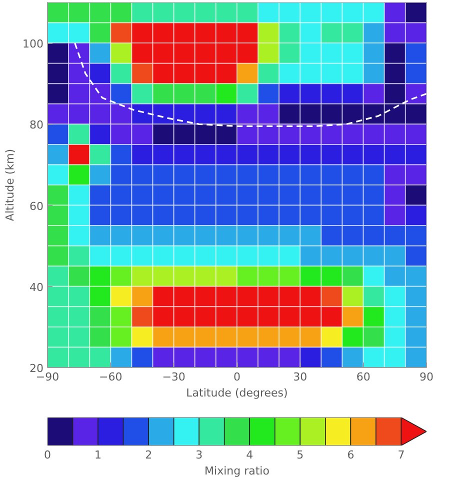  What do you see at coordinates (401, 455) in the screenshot?
I see `color-bar-label: 7` at bounding box center [401, 455].